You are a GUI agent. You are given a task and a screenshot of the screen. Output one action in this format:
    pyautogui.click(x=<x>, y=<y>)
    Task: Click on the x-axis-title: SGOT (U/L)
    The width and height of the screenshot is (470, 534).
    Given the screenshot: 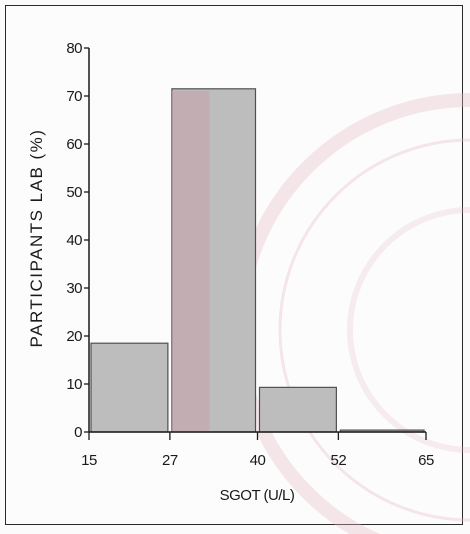 What is the action you would take?
    pyautogui.click(x=257, y=495)
    